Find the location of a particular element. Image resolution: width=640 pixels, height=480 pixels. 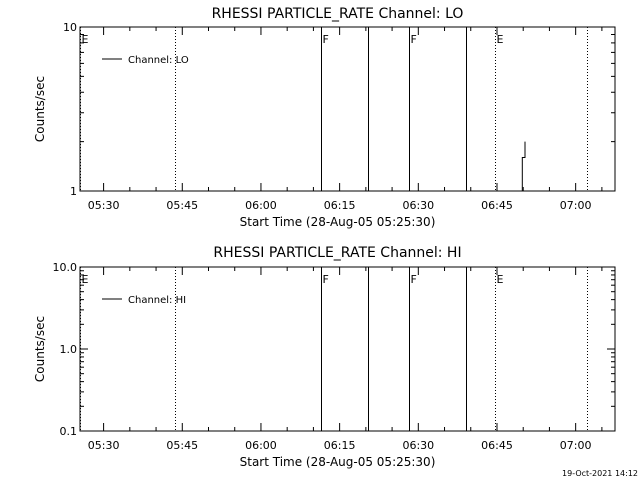

y-tick-label: 10.0 is located at coordinates (65, 267).